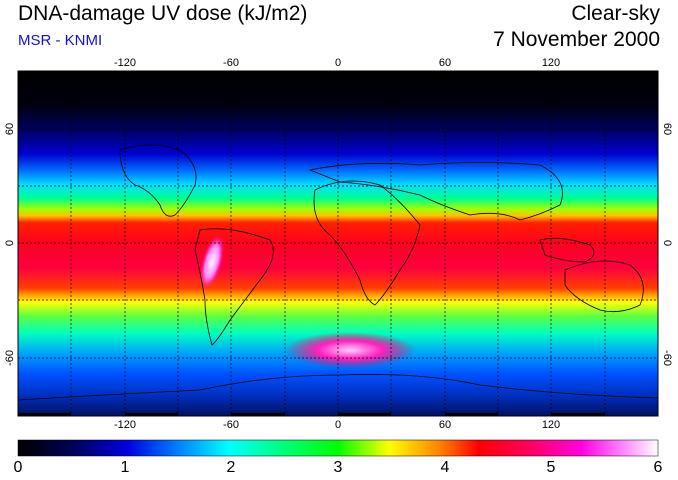  I want to click on lat-tick-left: -60, so click(10, 358).